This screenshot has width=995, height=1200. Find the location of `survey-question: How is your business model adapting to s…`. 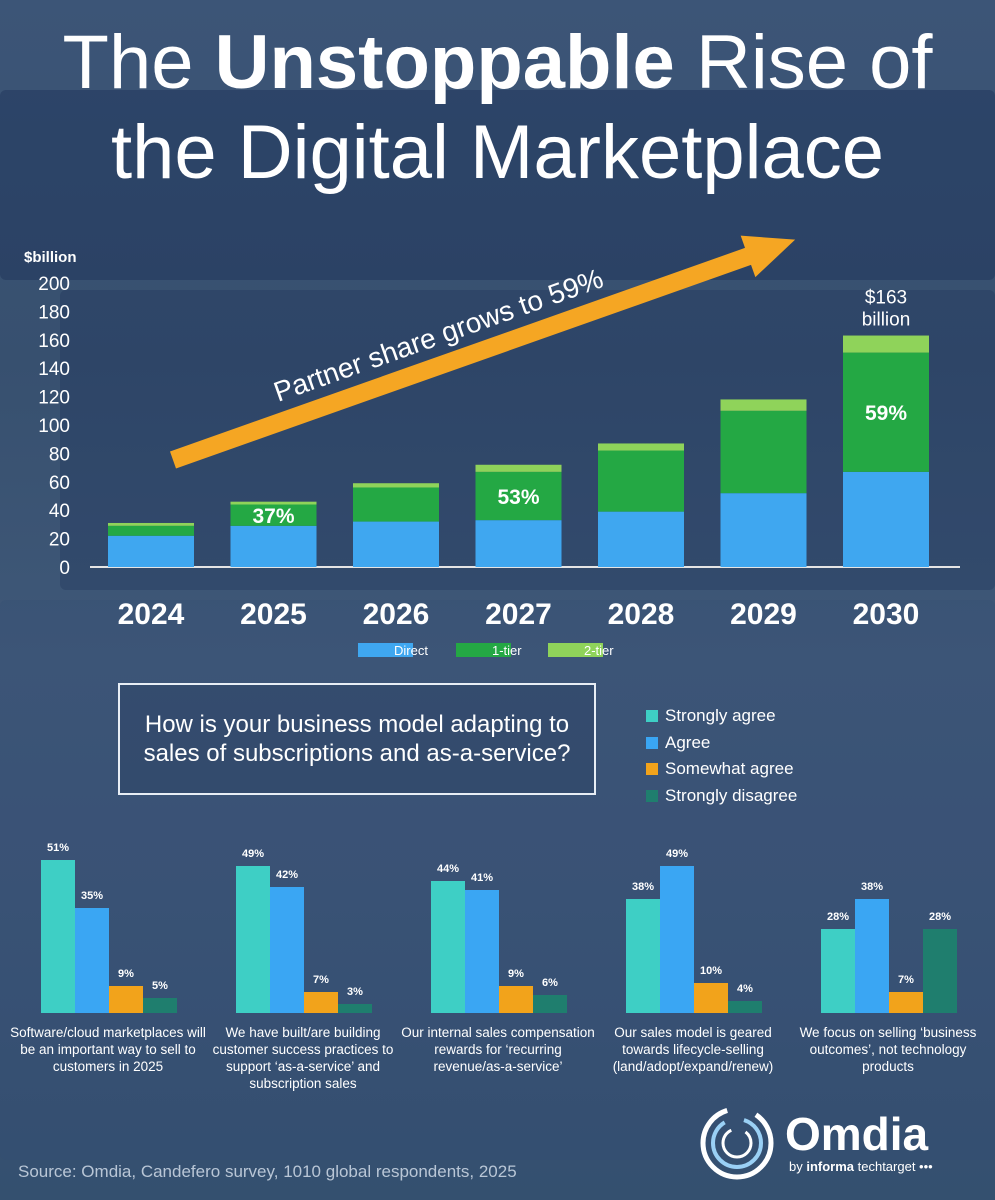

survey-question: How is your business model adapting to s… is located at coordinates (357, 739).